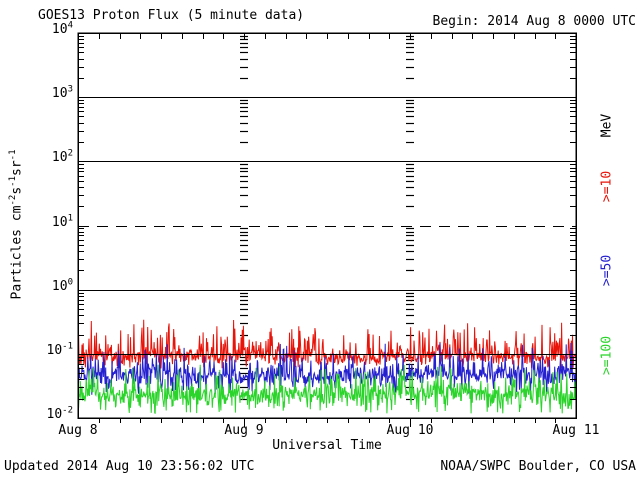 This screenshot has height=480, width=640. Describe the element at coordinates (62, 28) in the screenshot. I see `y-tick-label-1e4: 10⁴` at that location.